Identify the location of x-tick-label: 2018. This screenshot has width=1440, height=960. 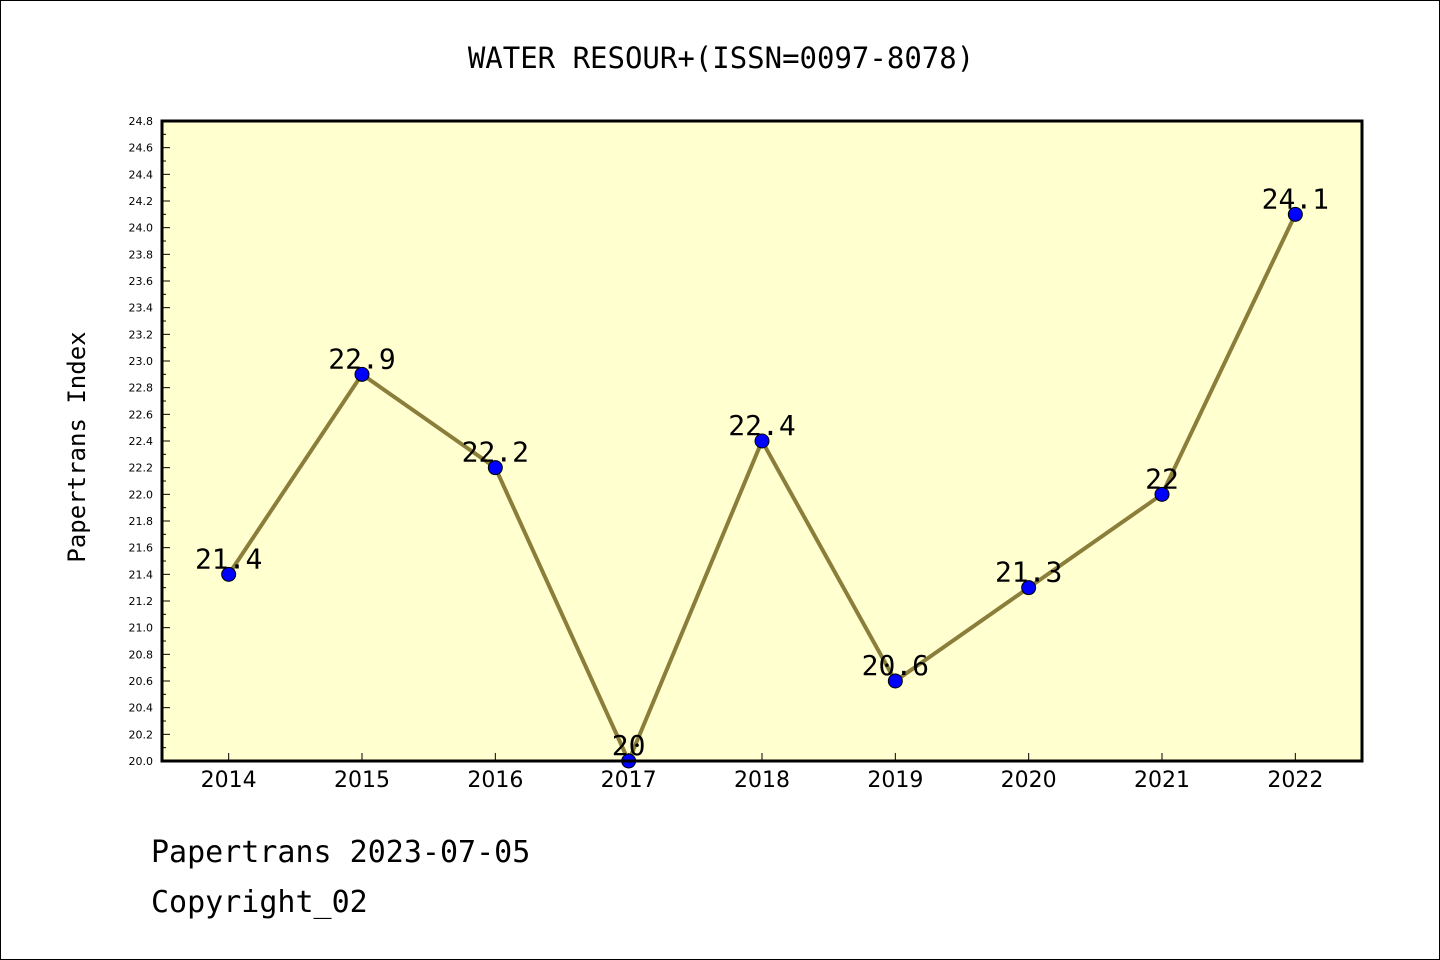
(762, 780).